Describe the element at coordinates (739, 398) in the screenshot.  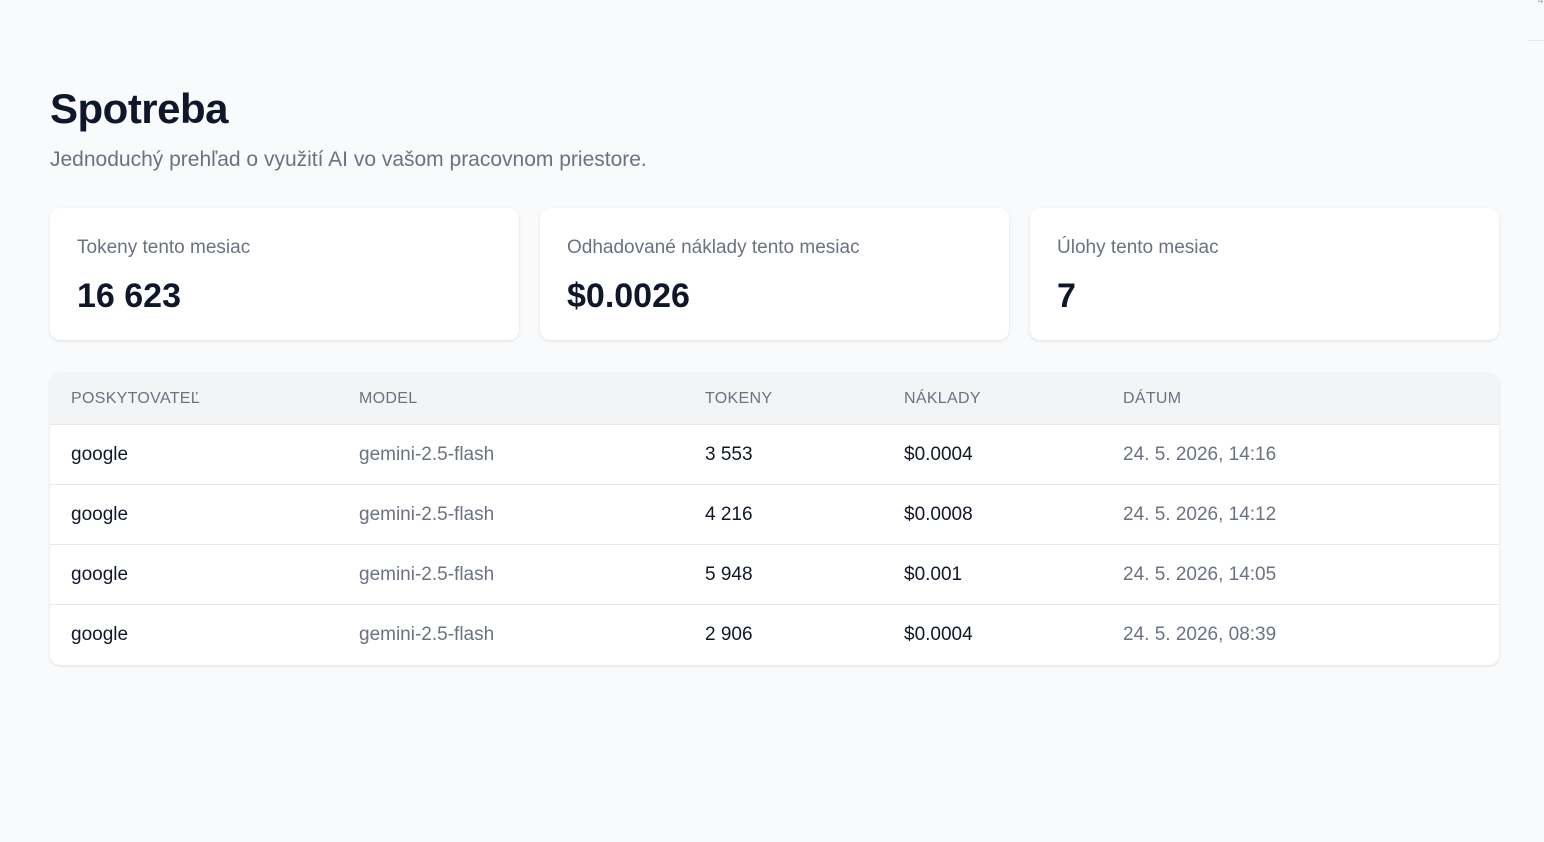
I see `column-header-tokens: TOKENY` at that location.